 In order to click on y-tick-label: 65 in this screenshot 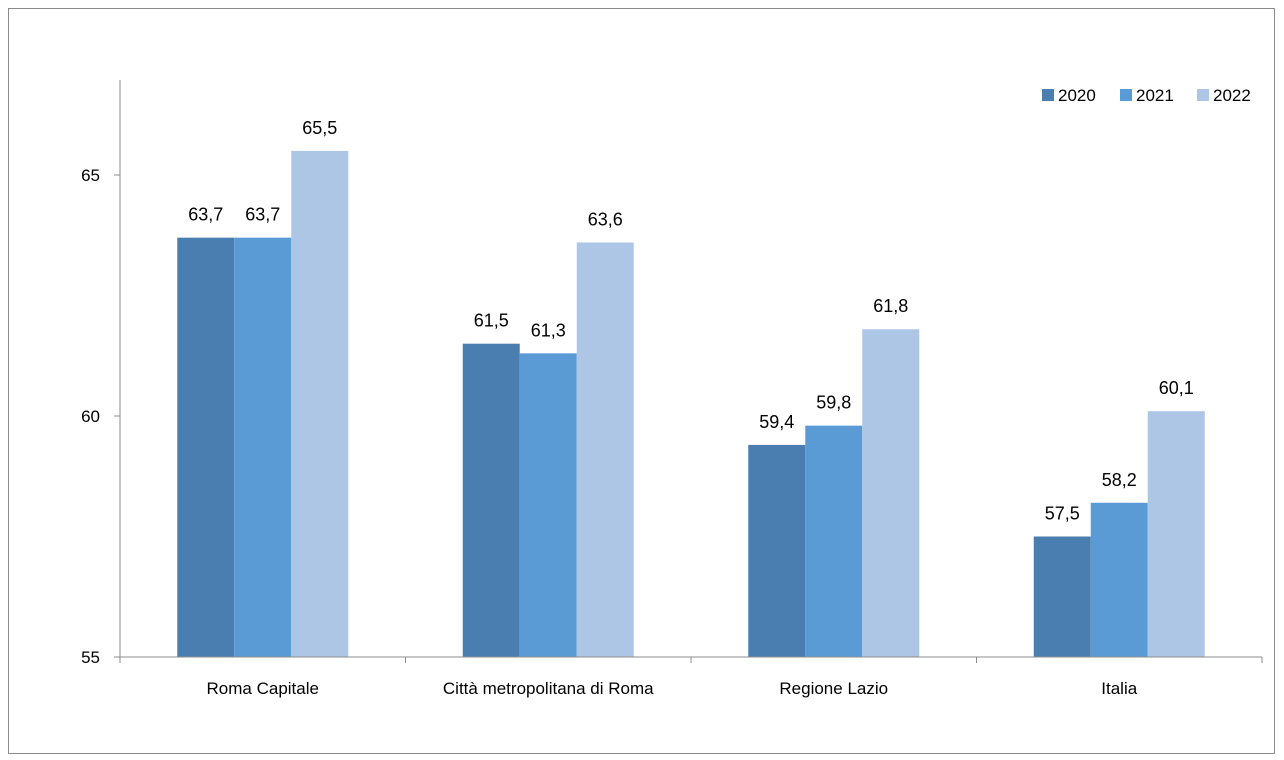, I will do `click(90, 175)`.